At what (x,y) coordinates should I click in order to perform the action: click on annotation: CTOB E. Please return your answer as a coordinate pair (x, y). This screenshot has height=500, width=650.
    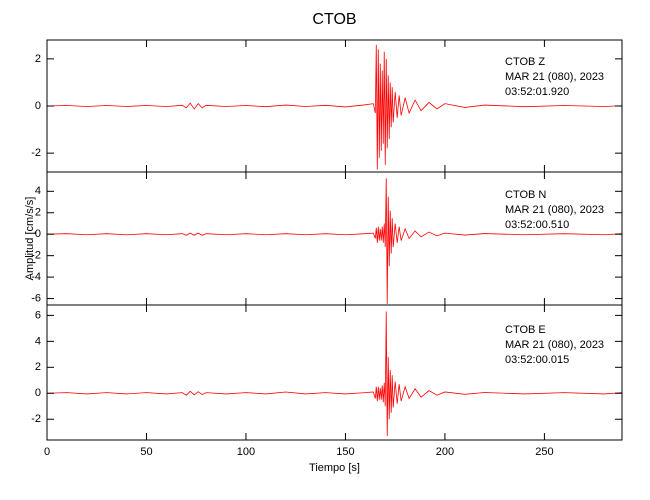
    Looking at the image, I should click on (525, 330).